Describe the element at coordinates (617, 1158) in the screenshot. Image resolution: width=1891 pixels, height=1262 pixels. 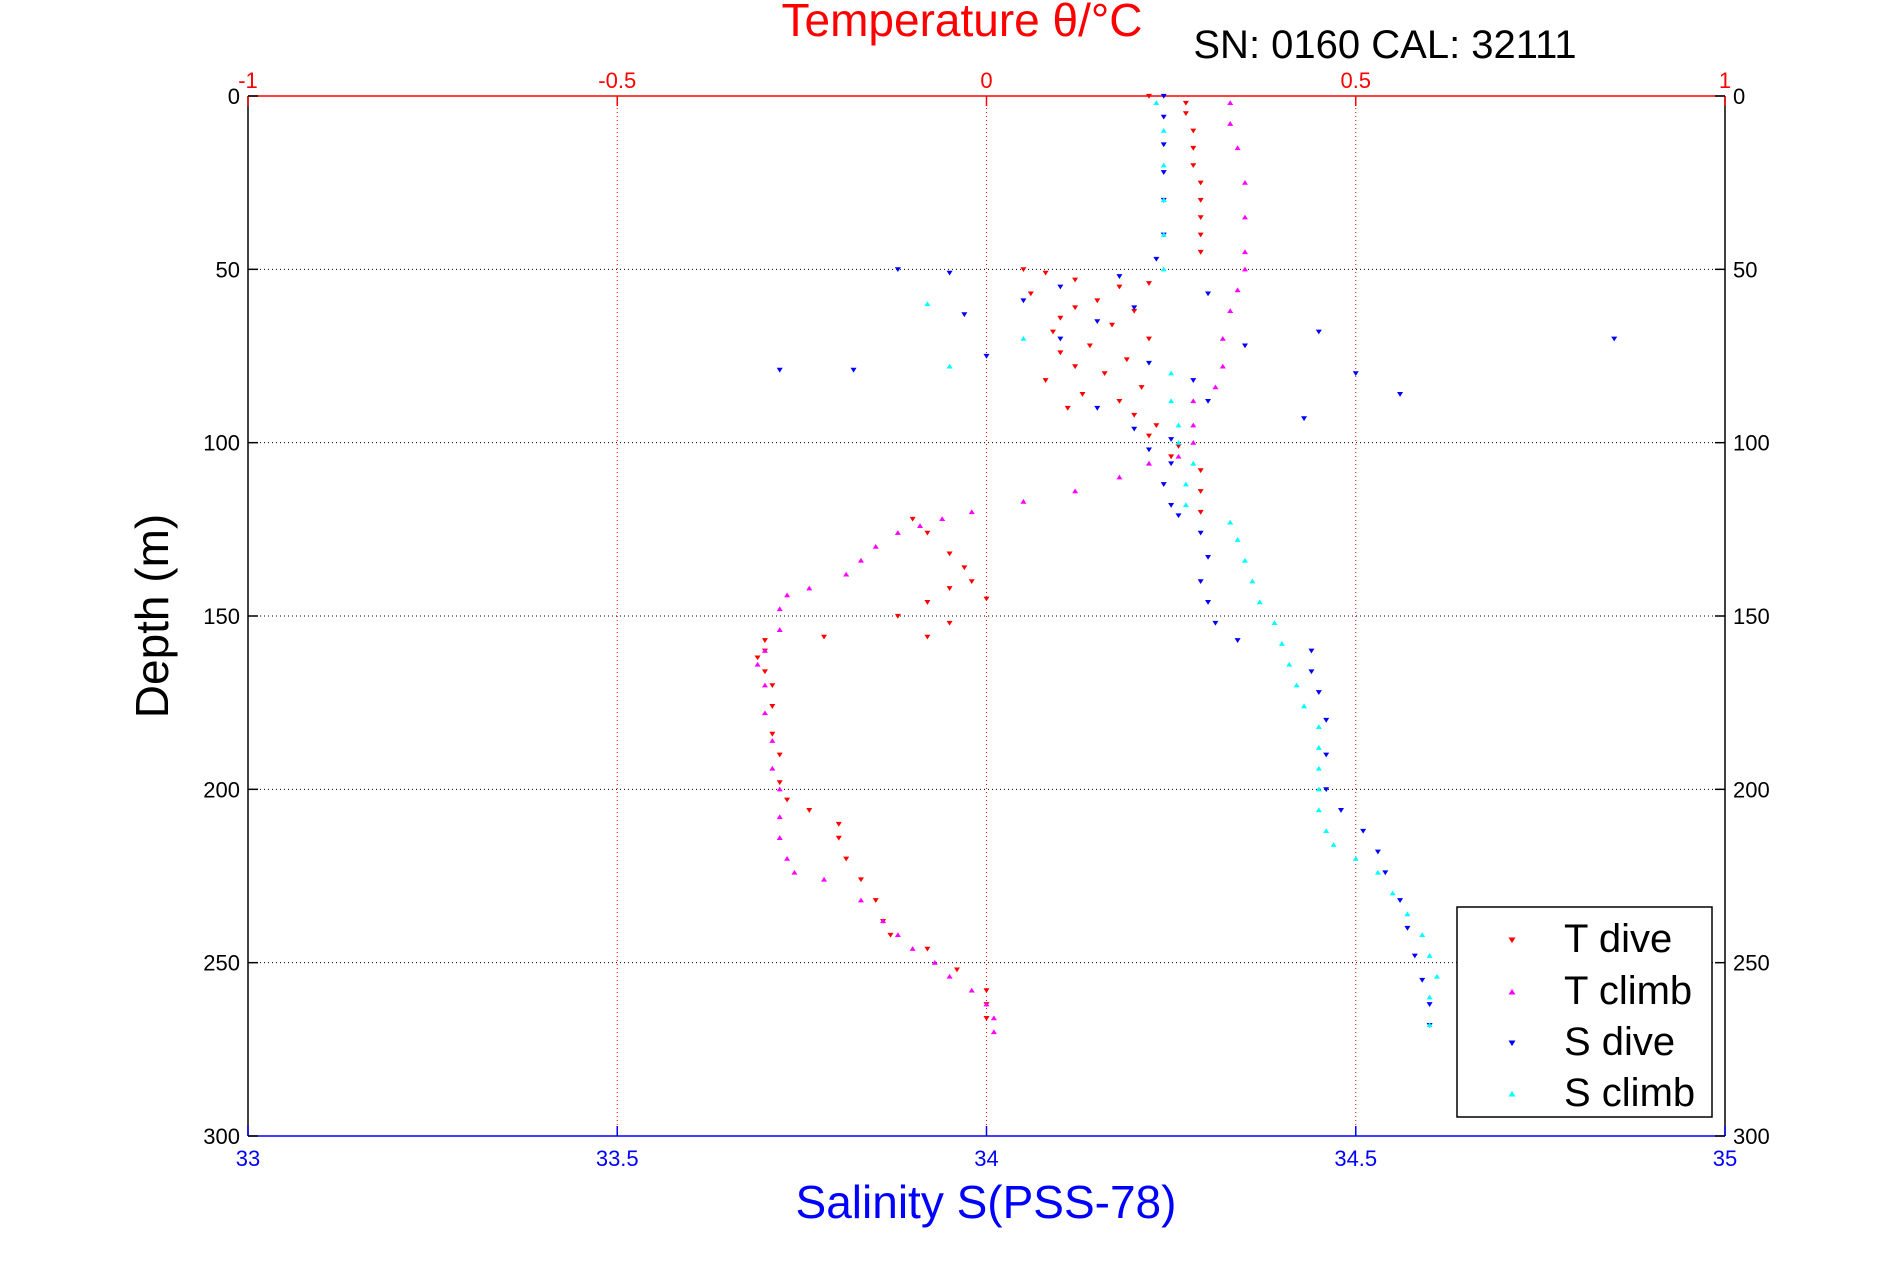
I see `bottom-axis-tick-label: 33.5` at that location.